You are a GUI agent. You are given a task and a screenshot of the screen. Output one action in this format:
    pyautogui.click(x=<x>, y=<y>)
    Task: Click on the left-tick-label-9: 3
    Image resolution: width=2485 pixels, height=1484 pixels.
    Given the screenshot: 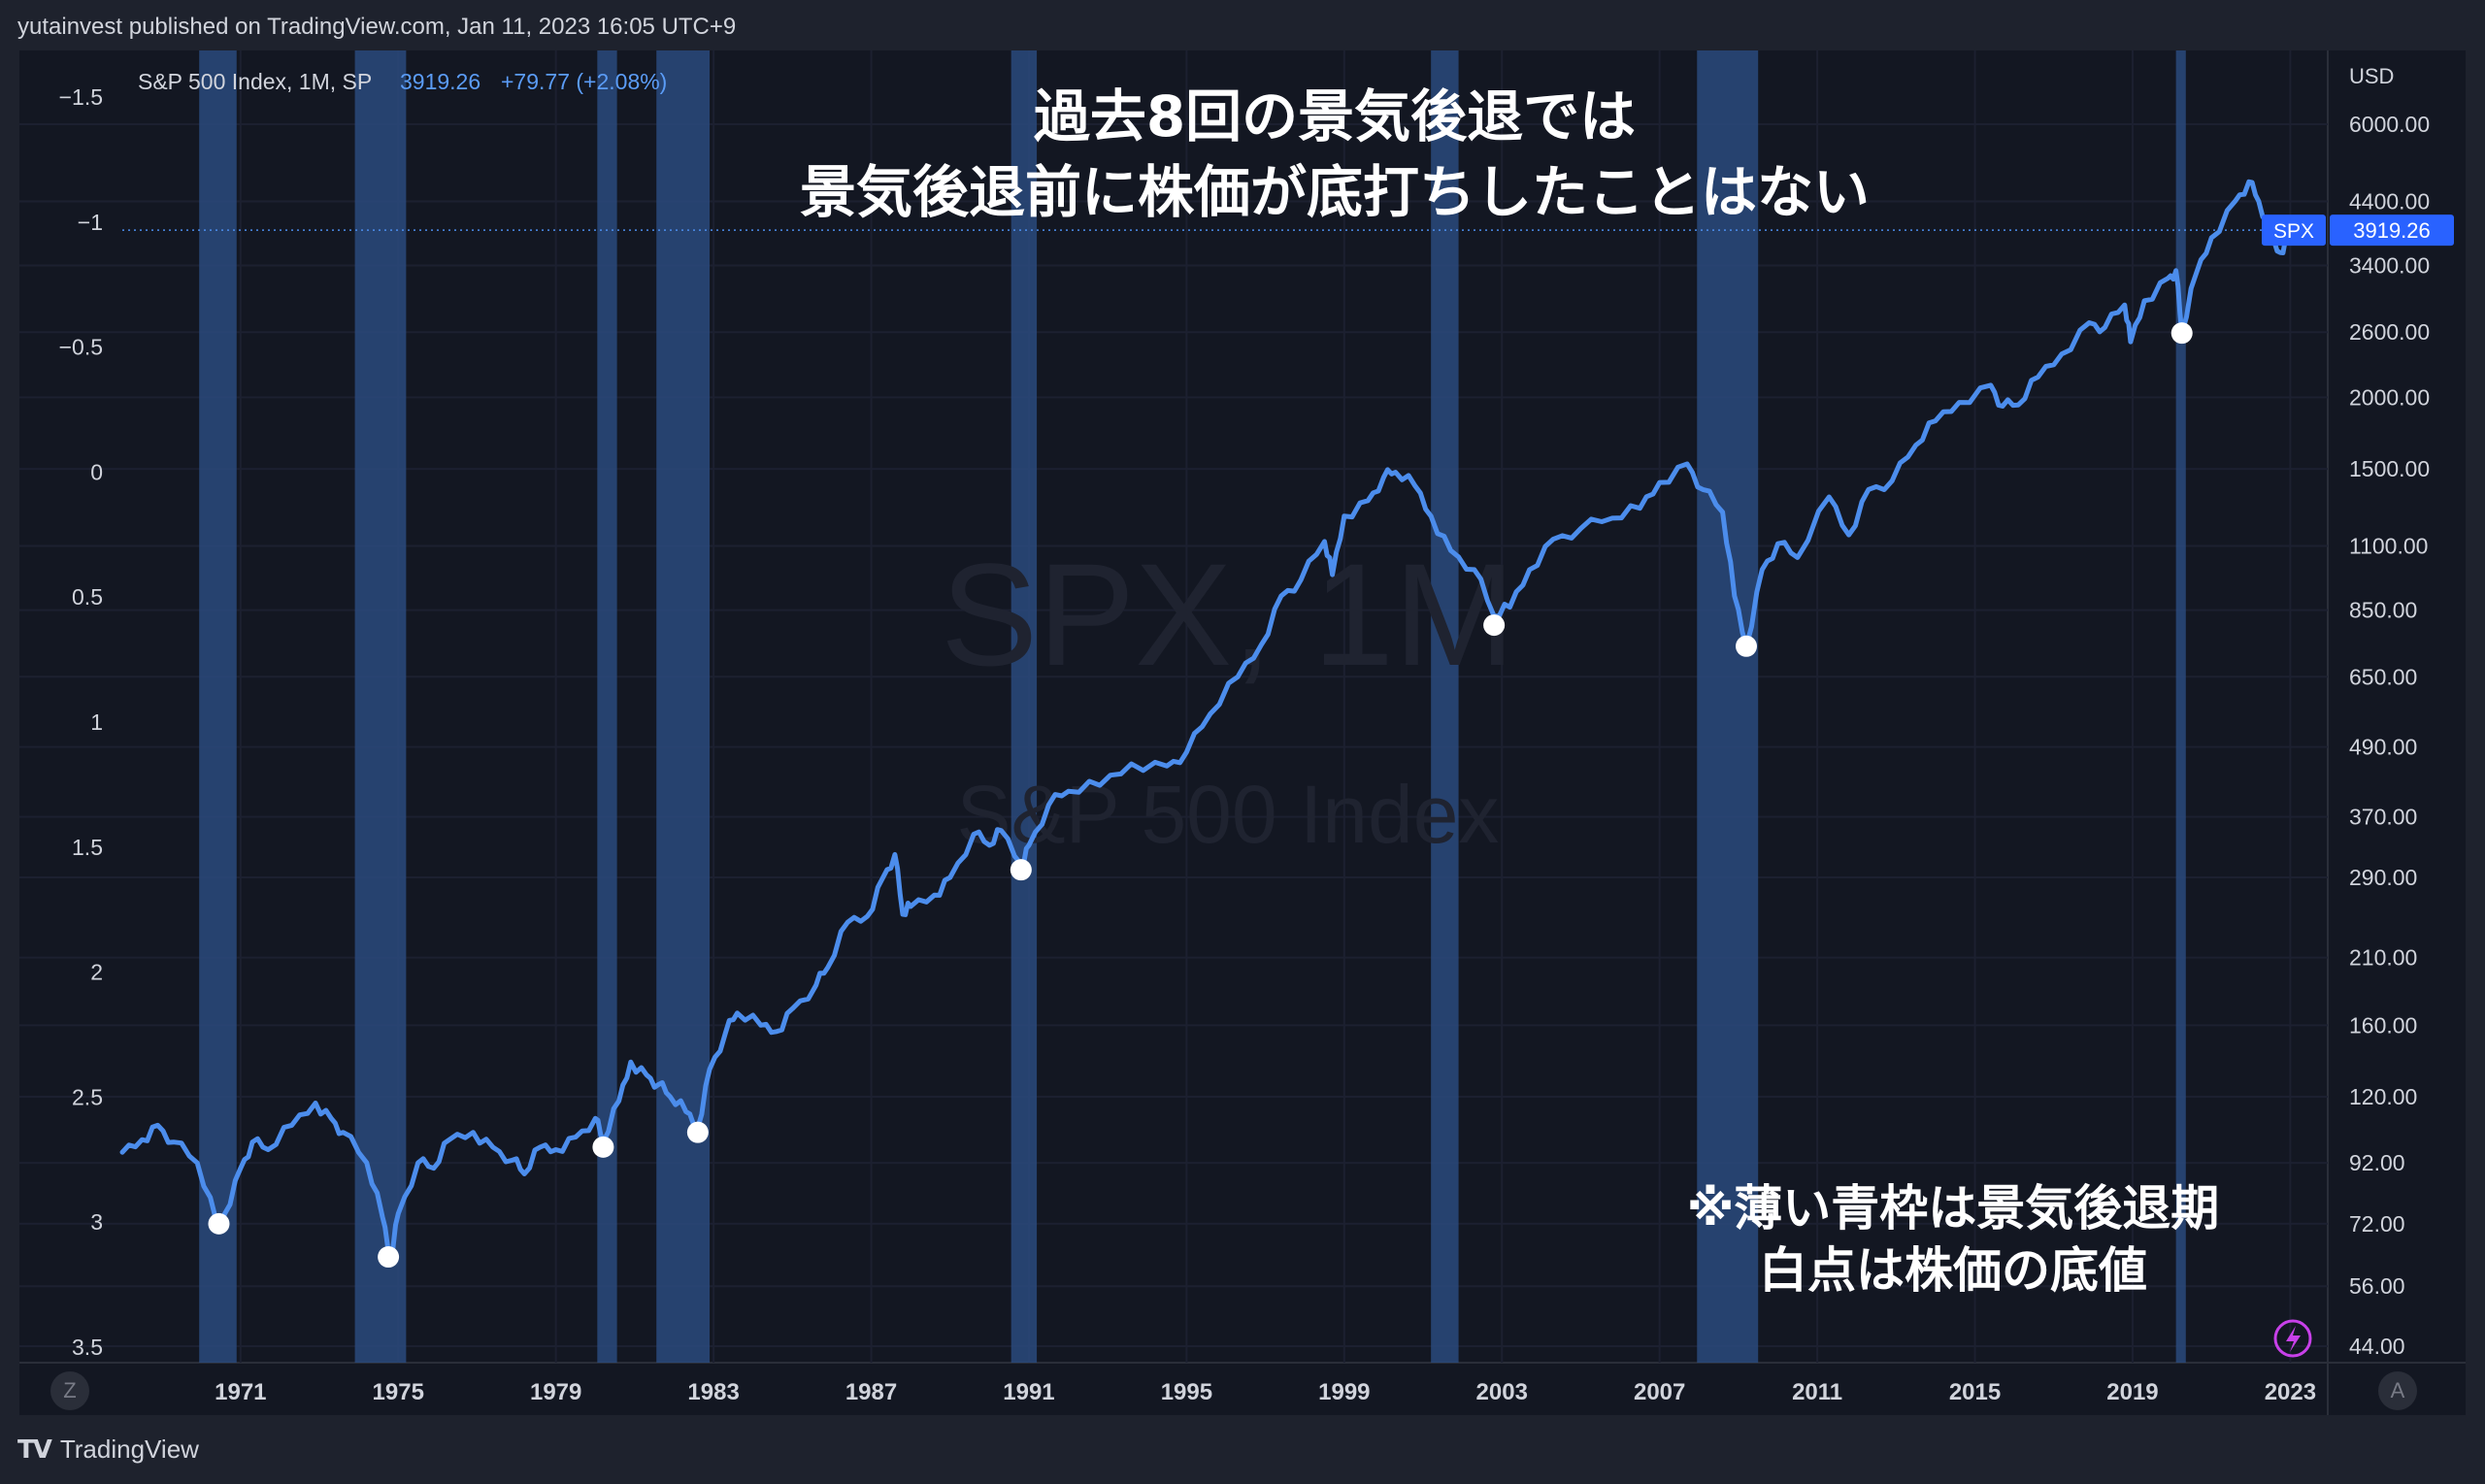 What is the action you would take?
    pyautogui.click(x=97, y=1222)
    